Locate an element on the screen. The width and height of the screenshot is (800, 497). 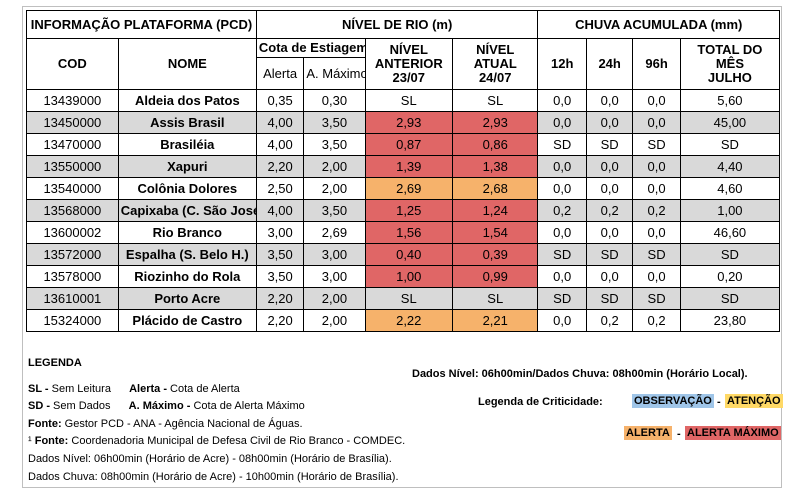
cod-cell: 13550000 is located at coordinates (72, 166).